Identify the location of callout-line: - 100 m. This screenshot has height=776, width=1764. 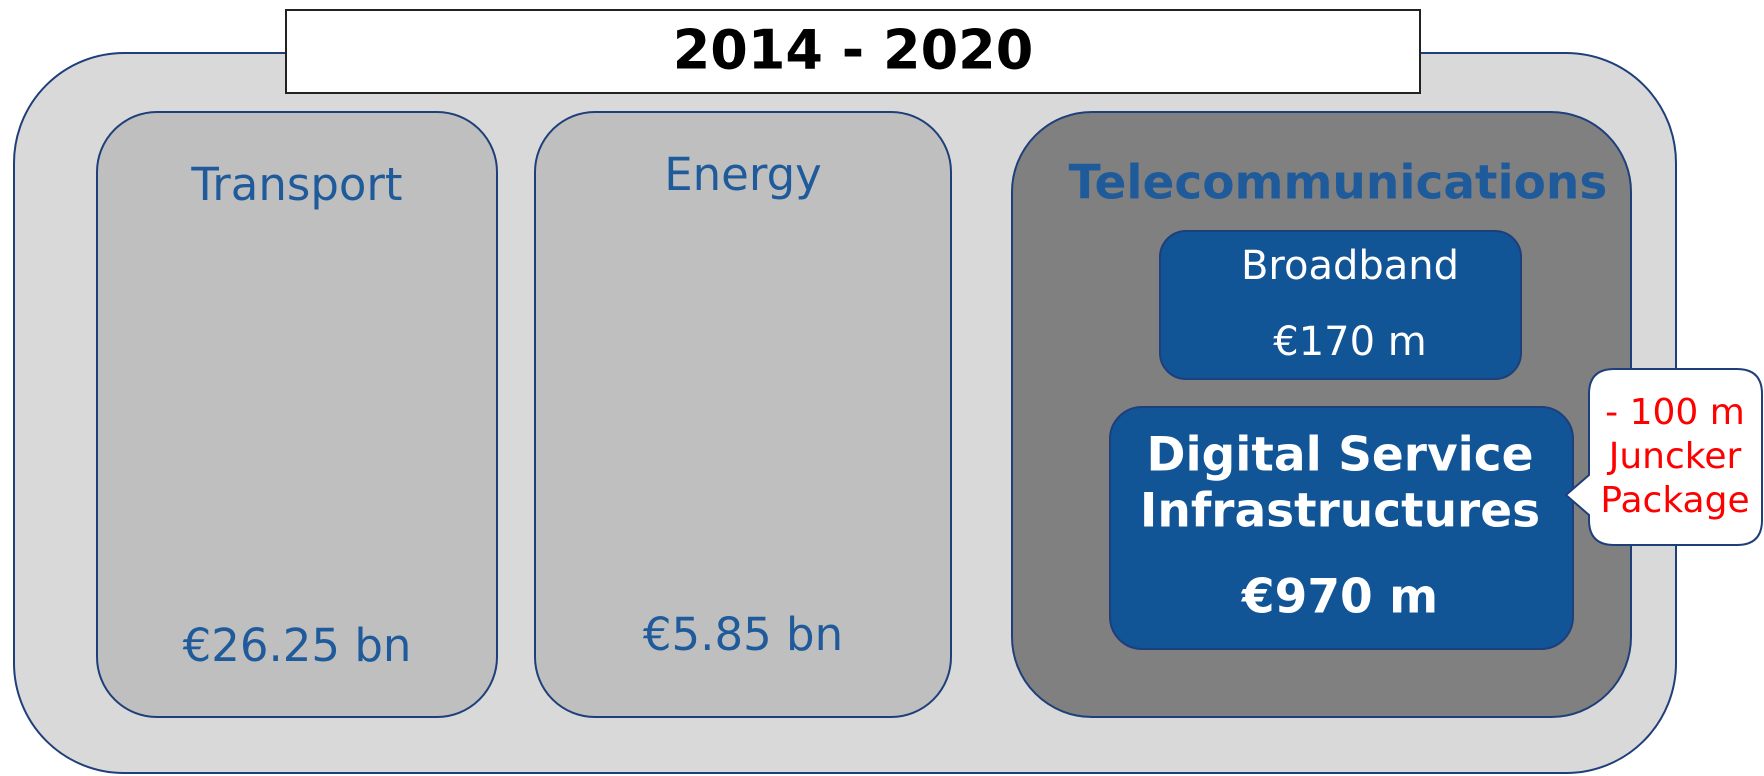
(1675, 412).